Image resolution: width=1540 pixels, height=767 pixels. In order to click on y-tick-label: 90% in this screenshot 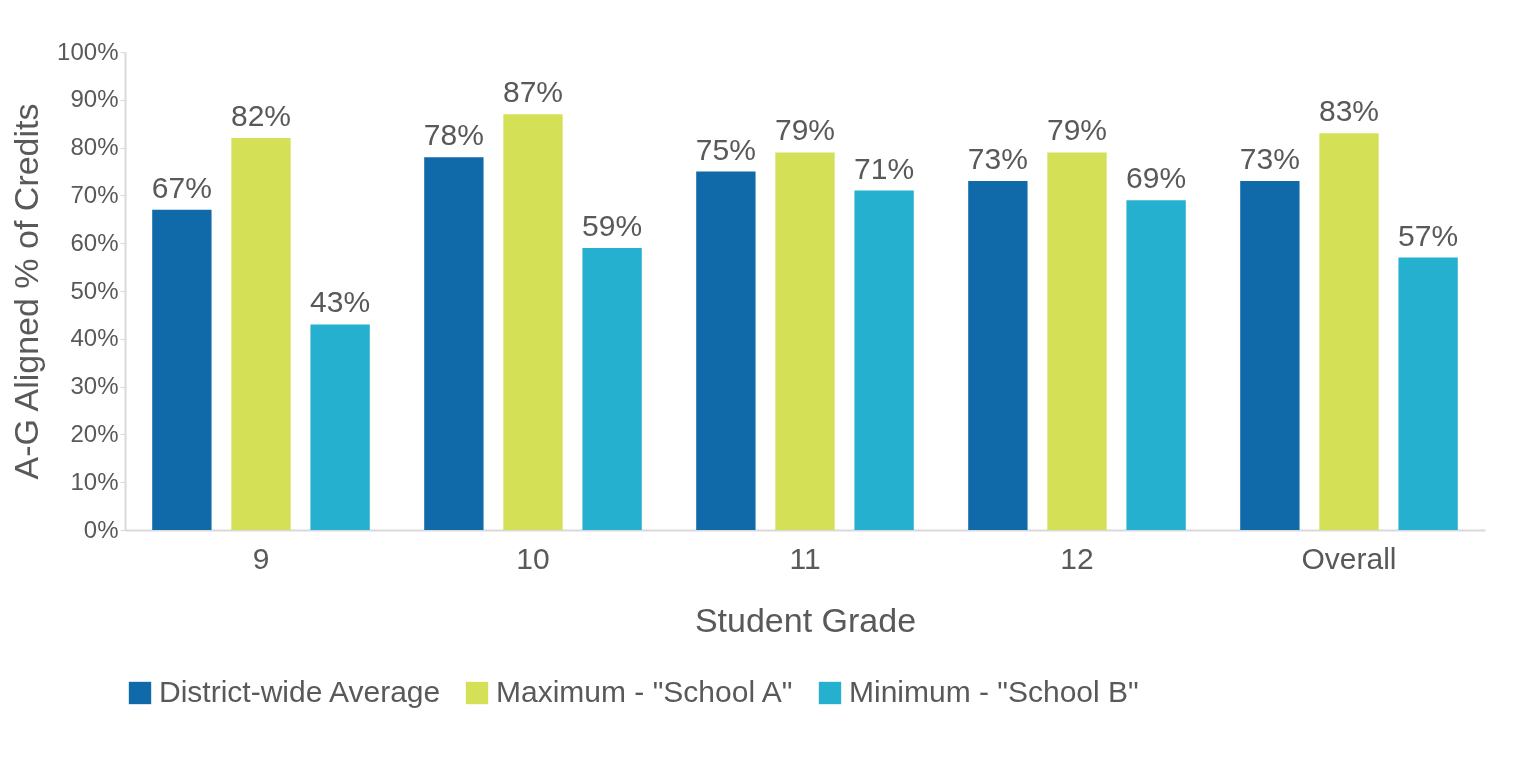, I will do `click(94, 99)`.